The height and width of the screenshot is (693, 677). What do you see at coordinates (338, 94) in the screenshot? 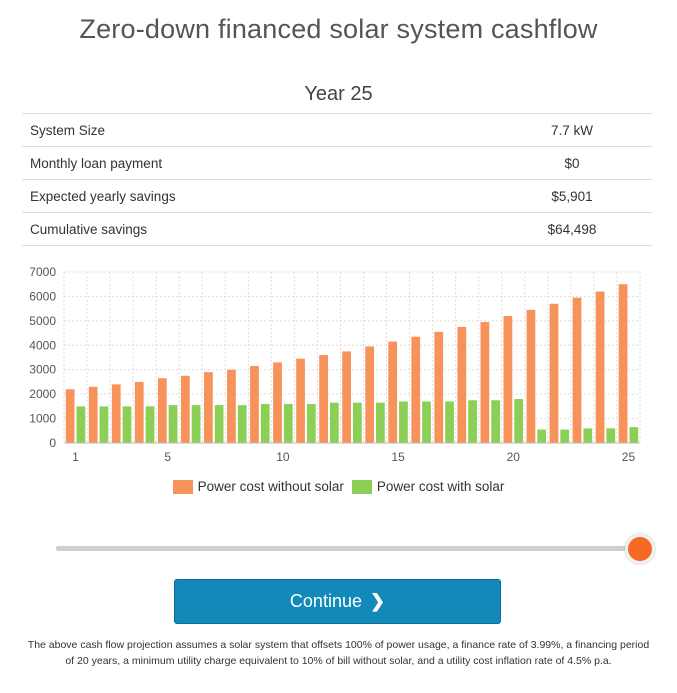
I see `year-label: Year 25` at bounding box center [338, 94].